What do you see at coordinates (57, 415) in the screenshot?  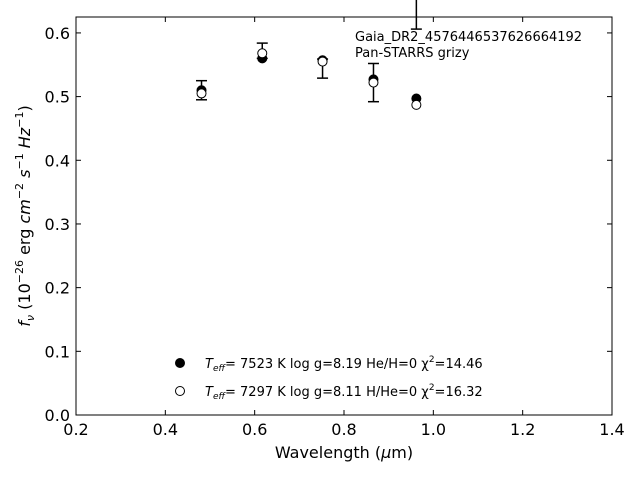 I see `y-tick-label-0: 0.0` at bounding box center [57, 415].